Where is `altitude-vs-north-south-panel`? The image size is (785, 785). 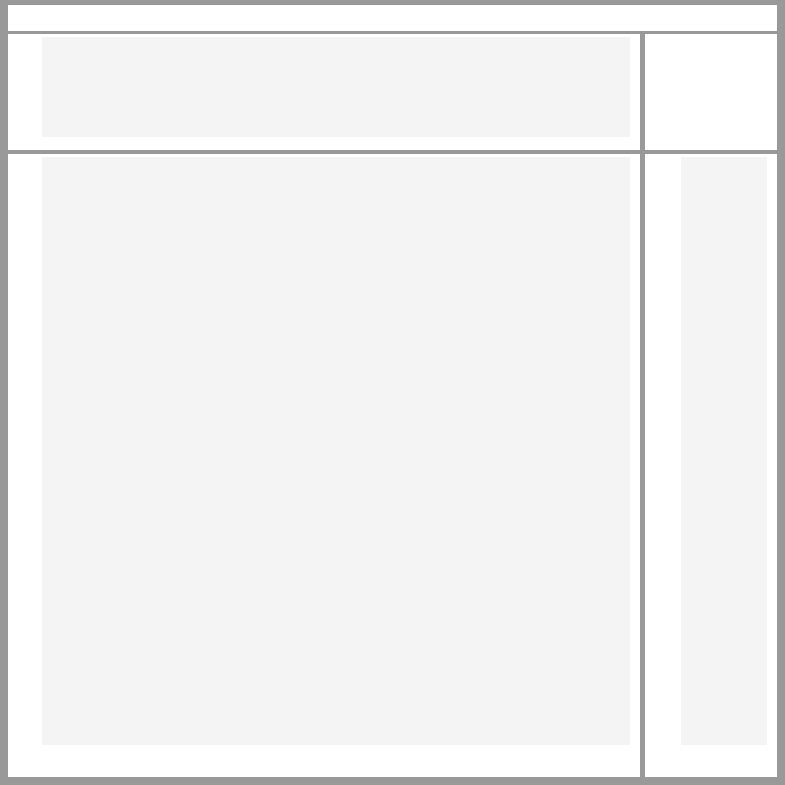 altitude-vs-north-south-panel is located at coordinates (711, 465).